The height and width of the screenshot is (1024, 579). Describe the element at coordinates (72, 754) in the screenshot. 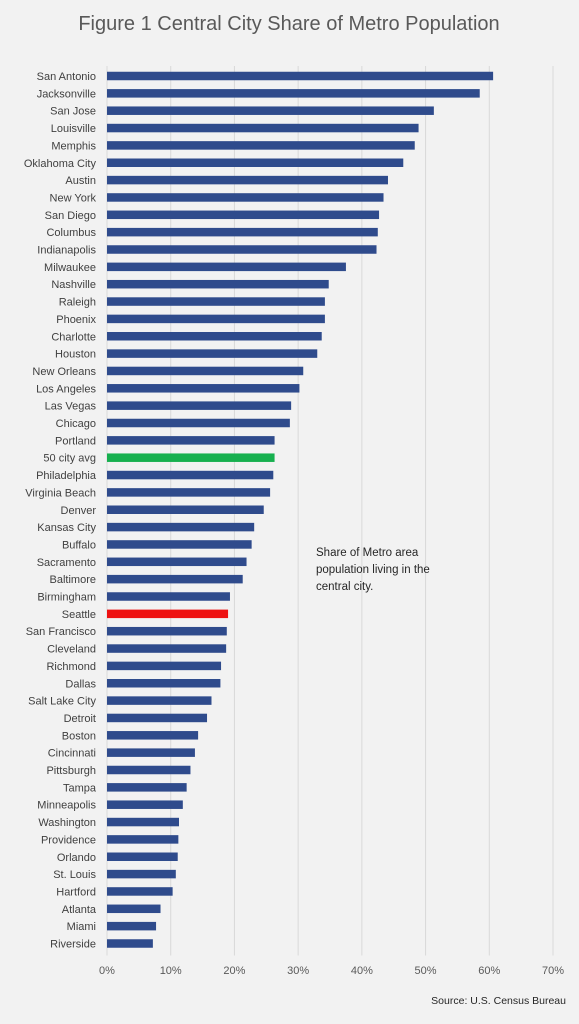

I see `category-label-cincinnati: Cincinnati` at that location.